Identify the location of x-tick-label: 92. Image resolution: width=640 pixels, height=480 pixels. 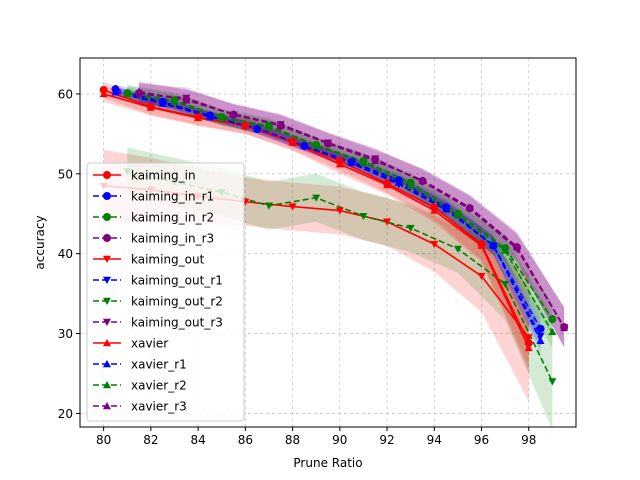
(386, 440).